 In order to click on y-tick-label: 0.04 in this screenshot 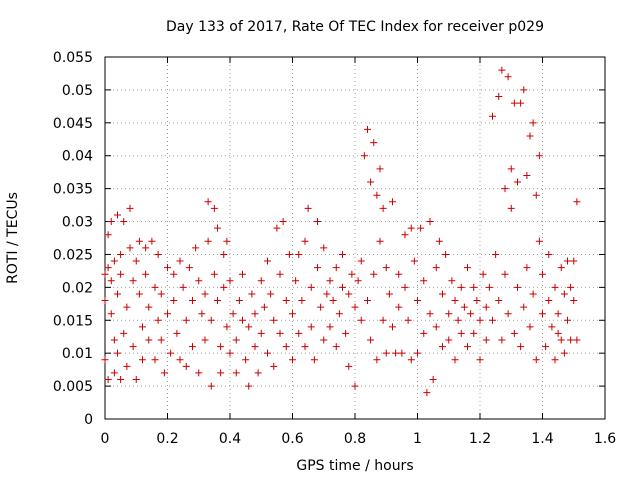, I will do `click(77, 157)`.